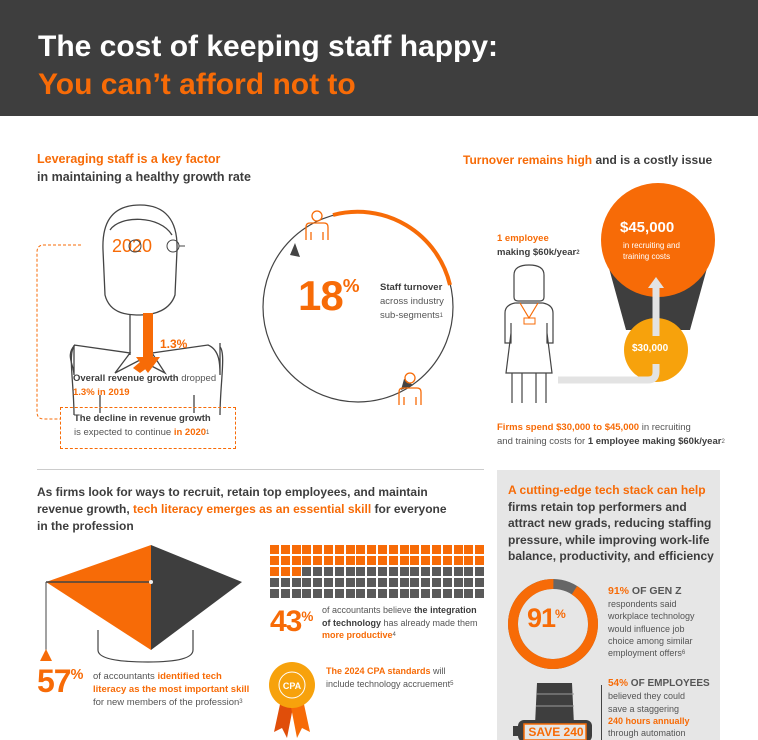  Describe the element at coordinates (141, 604) in the screenshot. I see `graduation-cap-icon` at that location.